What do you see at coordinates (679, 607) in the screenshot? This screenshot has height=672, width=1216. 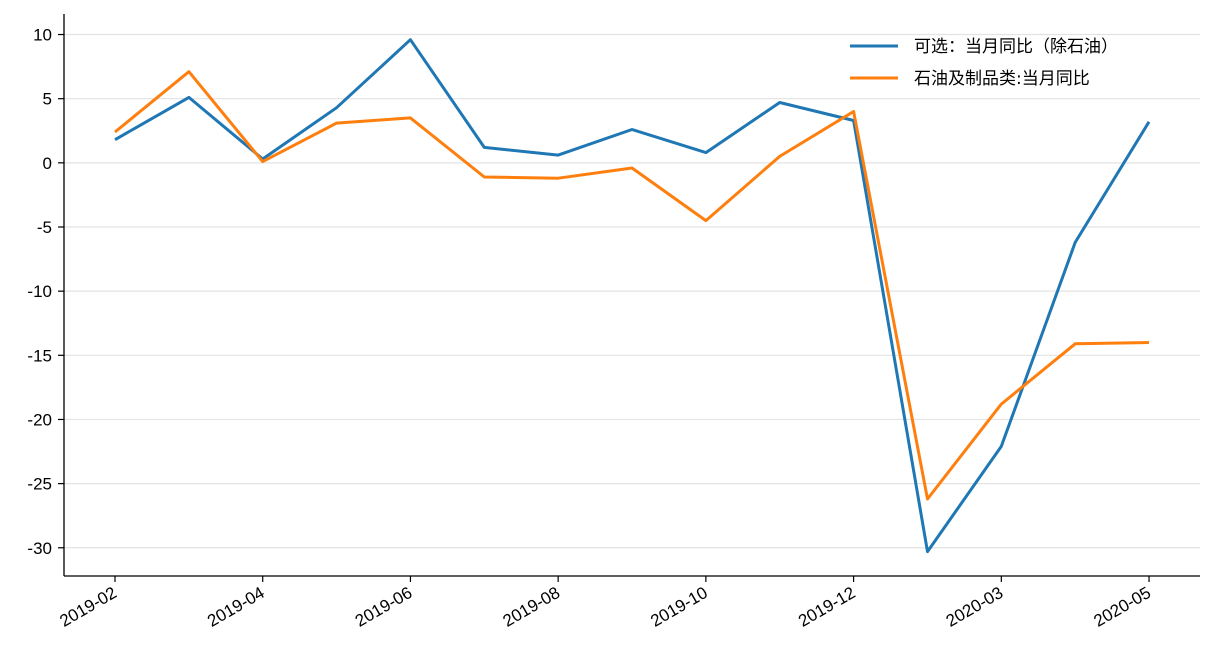 I see `x-tick-label: 2019-10` at bounding box center [679, 607].